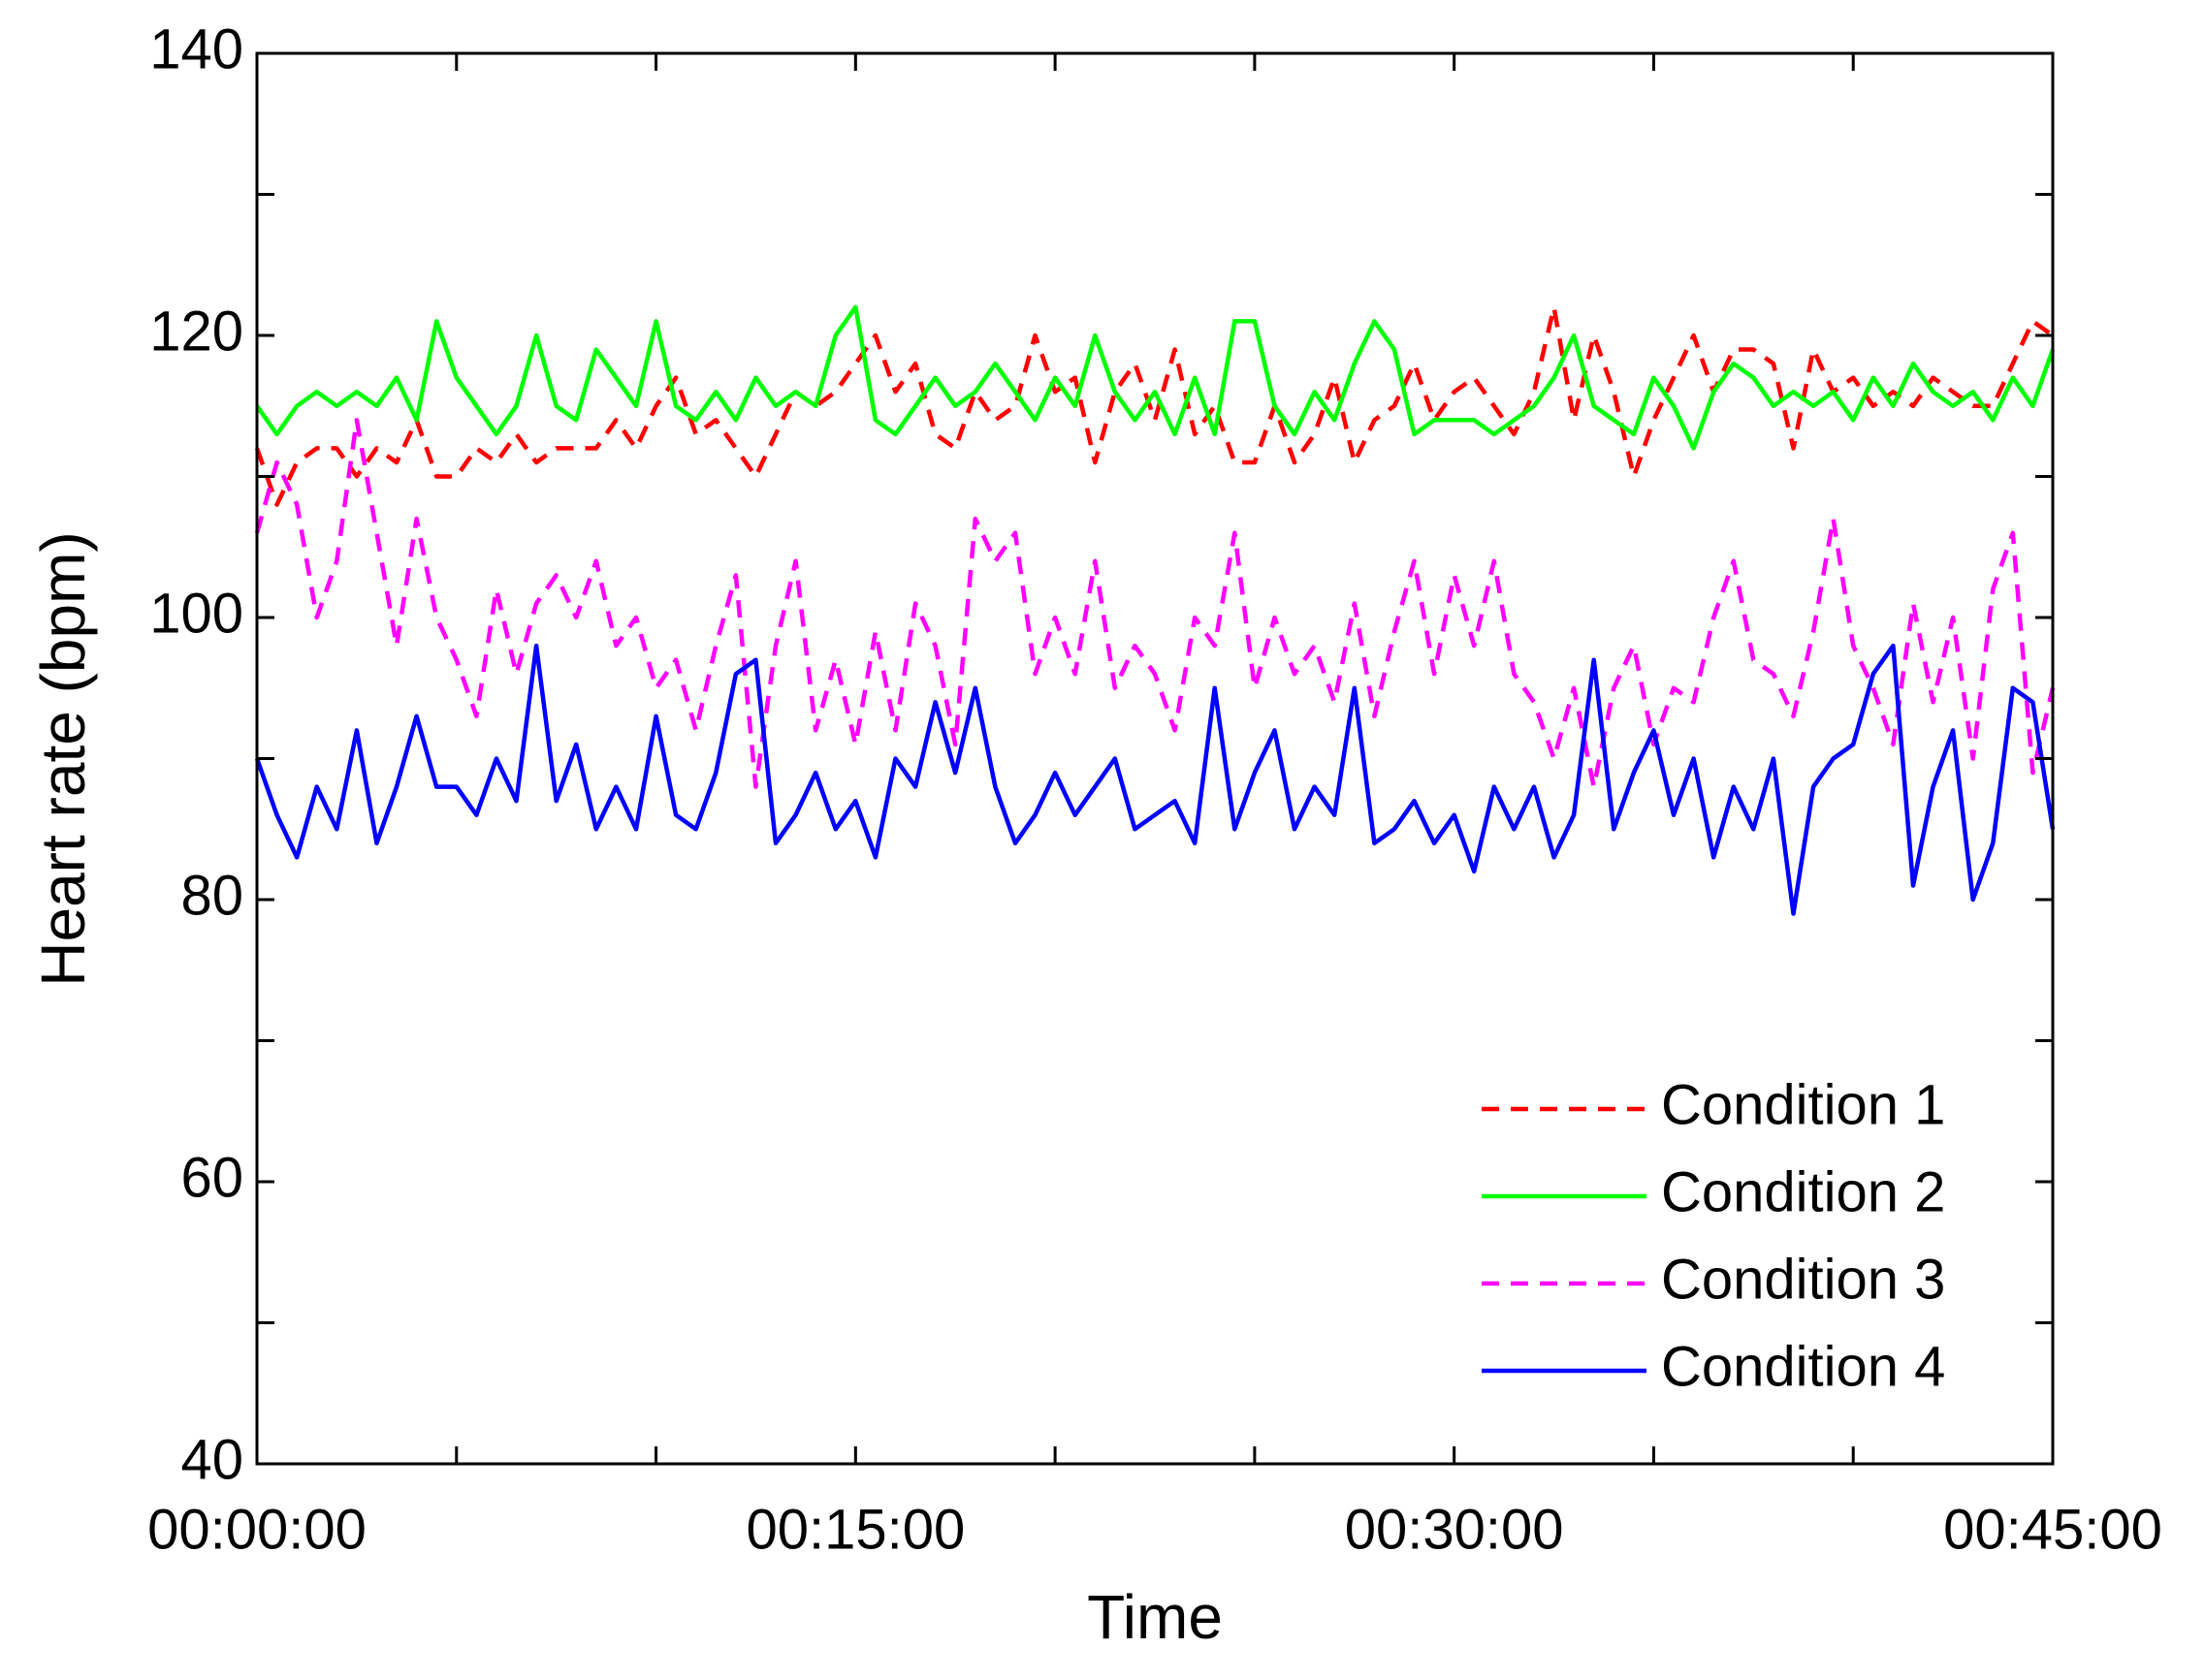 This screenshot has height=1680, width=2205. What do you see at coordinates (856, 1529) in the screenshot?
I see `x-tick-label: 00:15:00` at bounding box center [856, 1529].